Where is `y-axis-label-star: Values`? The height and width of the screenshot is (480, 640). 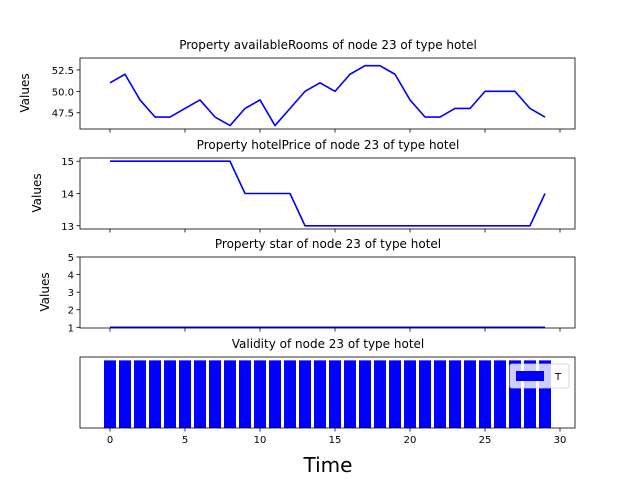 y-axis-label-star: Values is located at coordinates (45, 291).